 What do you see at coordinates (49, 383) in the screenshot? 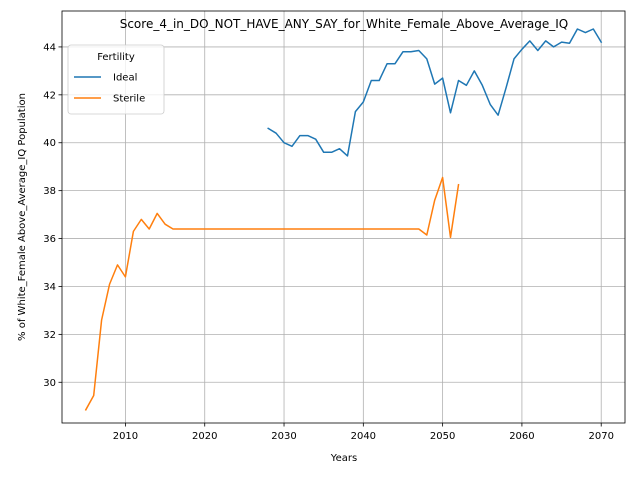
I see `y-tick-label: 30` at bounding box center [49, 383].